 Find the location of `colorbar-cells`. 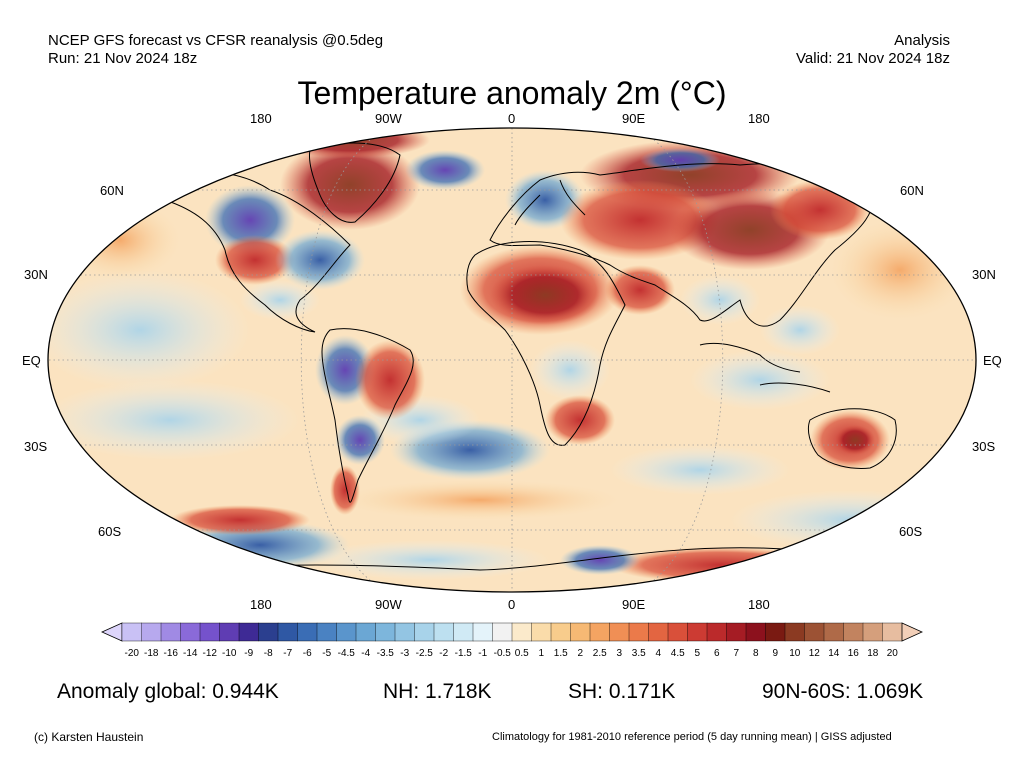

colorbar-cells is located at coordinates (512, 632).